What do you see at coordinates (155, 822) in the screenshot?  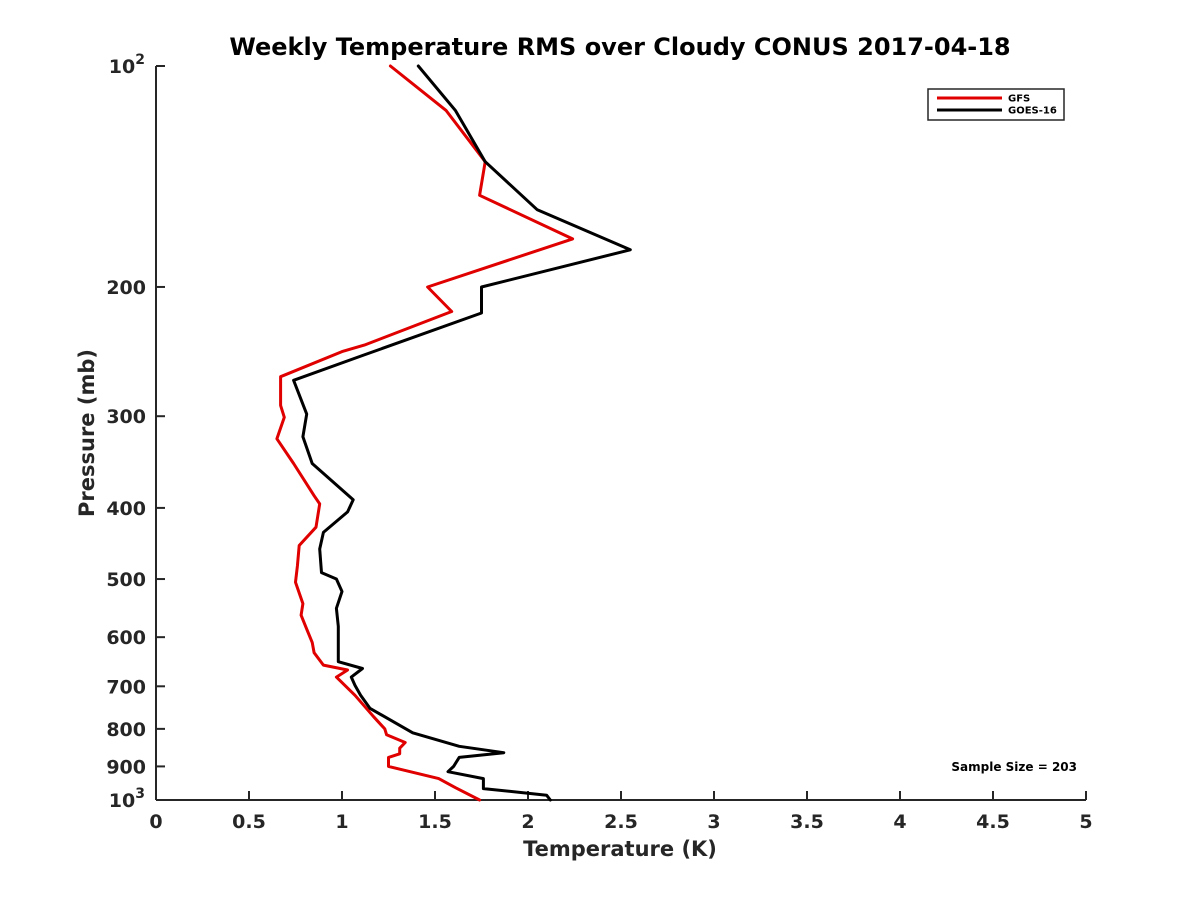 I see `x-tick-label-0: 0` at bounding box center [155, 822].